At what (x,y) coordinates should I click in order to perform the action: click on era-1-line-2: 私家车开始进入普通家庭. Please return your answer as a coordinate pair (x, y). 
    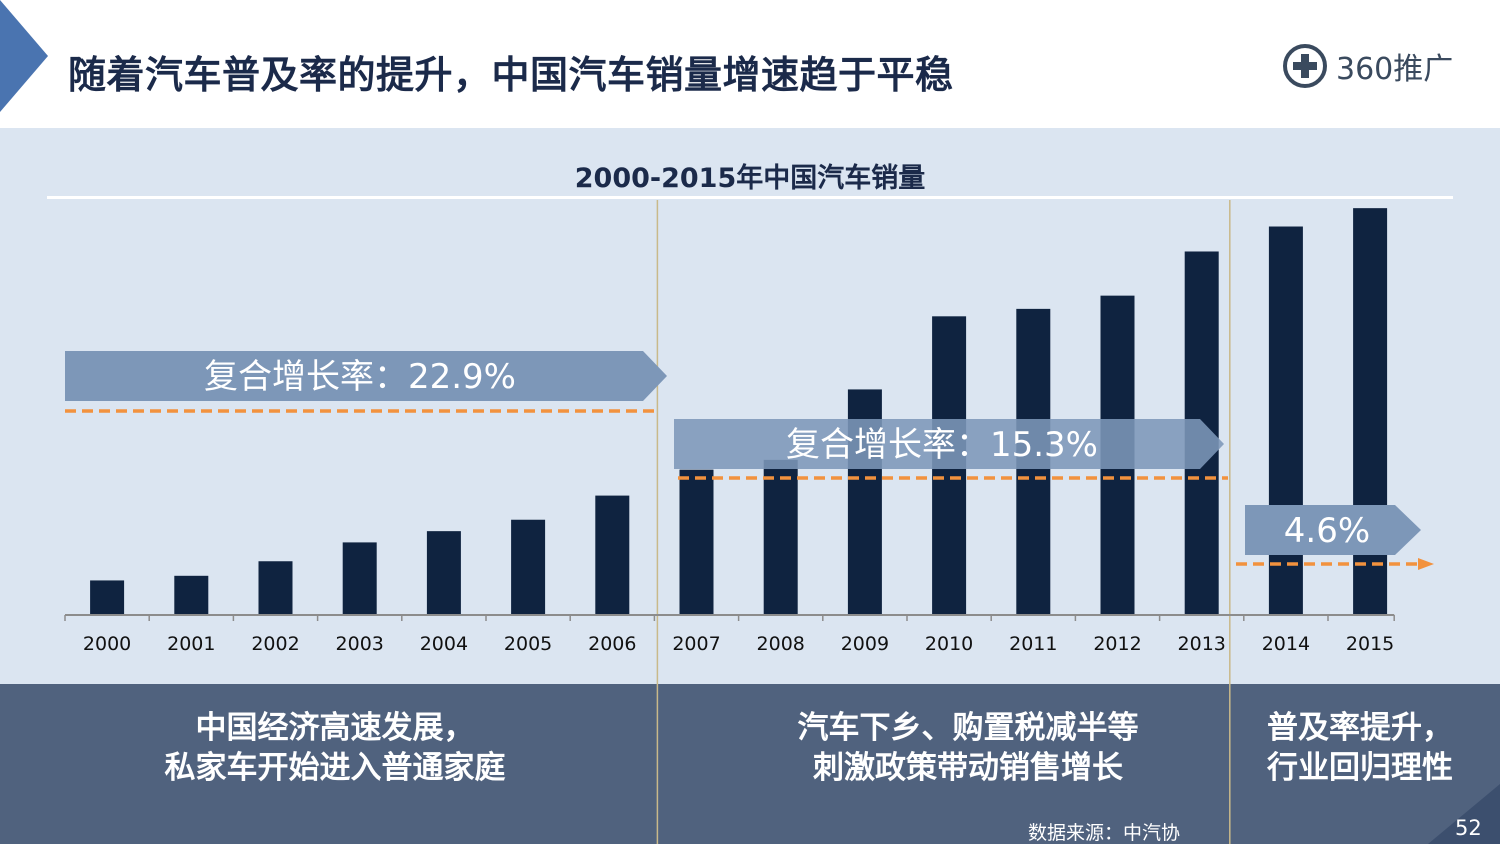
    Looking at the image, I should click on (335, 768).